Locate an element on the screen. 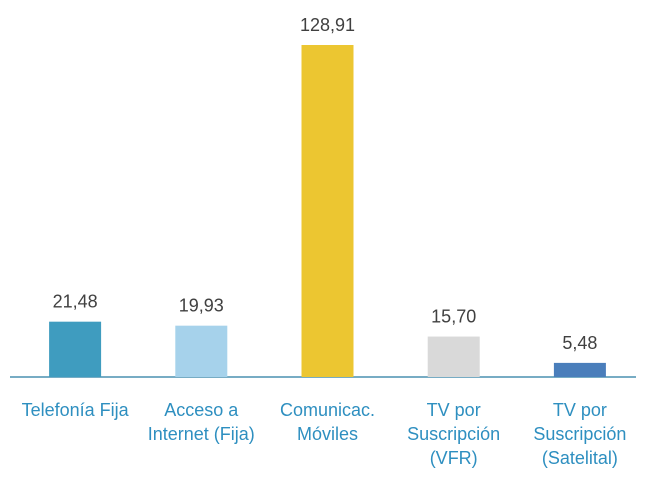 The width and height of the screenshot is (646, 481). x-tick-label: TV por Suscripción (VFR) is located at coordinates (454, 434).